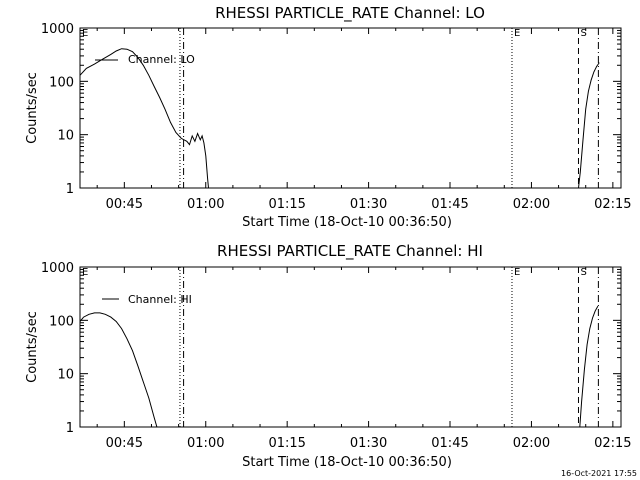 This screenshot has height=480, width=640. What do you see at coordinates (350, 13) in the screenshot?
I see `chart-title: RHESSI PARTICLE_RATE Channel: LO` at bounding box center [350, 13].